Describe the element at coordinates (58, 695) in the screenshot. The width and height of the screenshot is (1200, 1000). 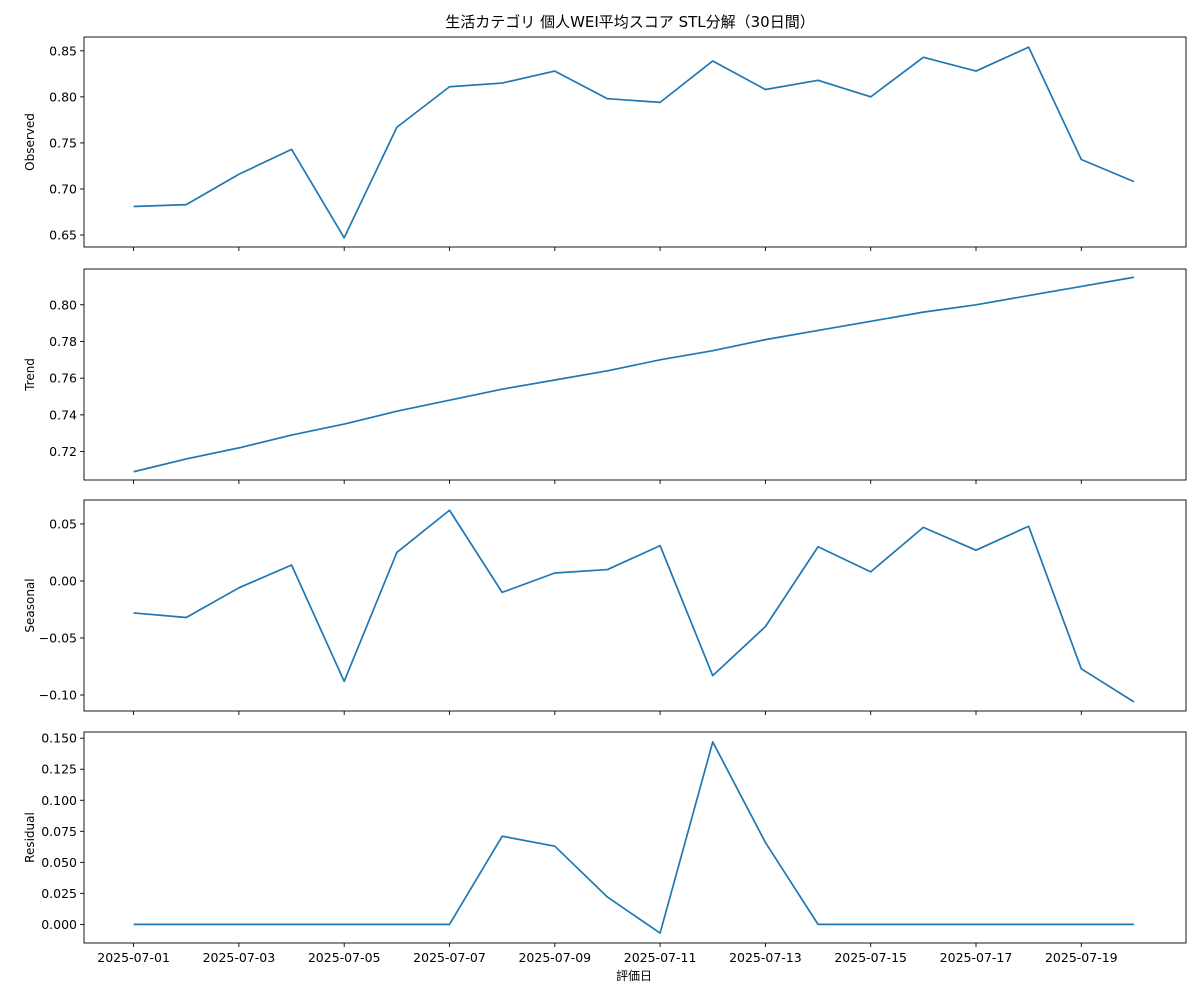
I see `y-tick-label: −0.10` at that location.